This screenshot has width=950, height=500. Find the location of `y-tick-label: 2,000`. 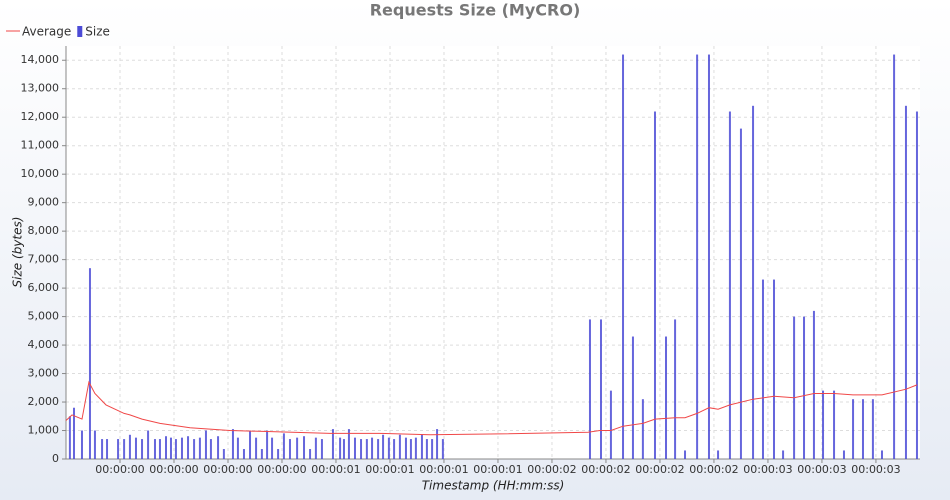

y-tick-label: 2,000 is located at coordinates (44, 401).